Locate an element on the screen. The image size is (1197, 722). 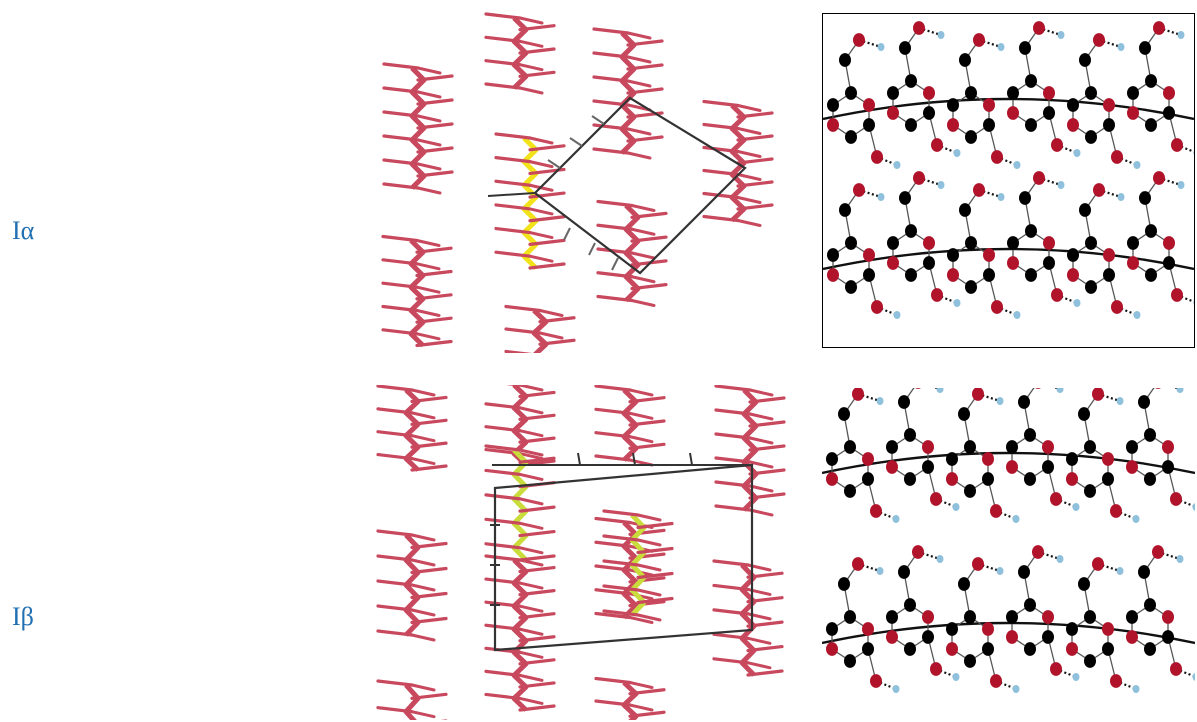
unit-cell-axis is located at coordinates (511, 194).